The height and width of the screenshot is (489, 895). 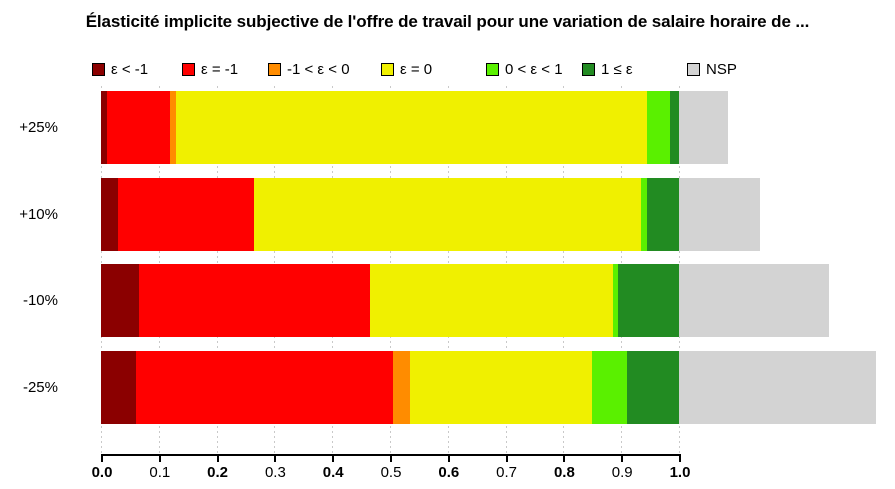 I want to click on bar-row-+25%, so click(x=498, y=127).